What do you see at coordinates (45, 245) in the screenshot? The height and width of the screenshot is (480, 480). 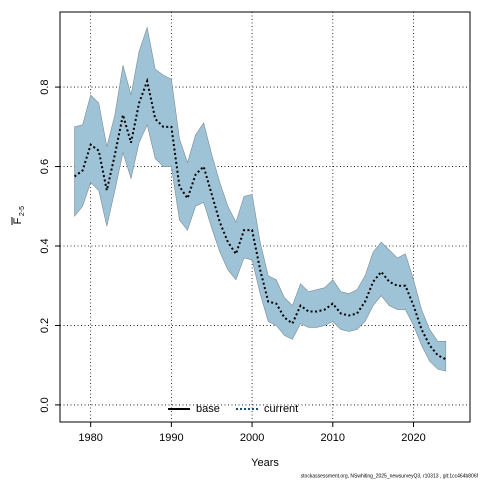 I see `y-tick-label: 0.4` at bounding box center [45, 245].